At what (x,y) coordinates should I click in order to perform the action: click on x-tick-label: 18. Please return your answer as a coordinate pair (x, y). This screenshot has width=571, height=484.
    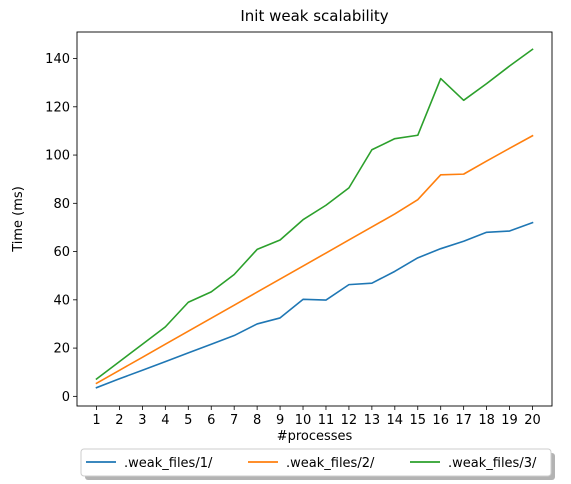
    Looking at the image, I should click on (486, 420).